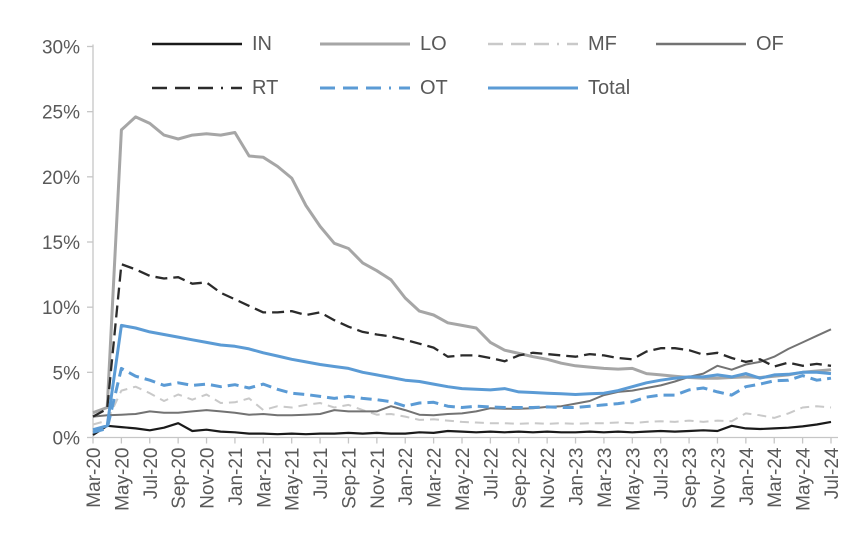 The height and width of the screenshot is (534, 852). What do you see at coordinates (690, 478) in the screenshot?
I see `x-axis-tick-label: Sep-23` at bounding box center [690, 478].